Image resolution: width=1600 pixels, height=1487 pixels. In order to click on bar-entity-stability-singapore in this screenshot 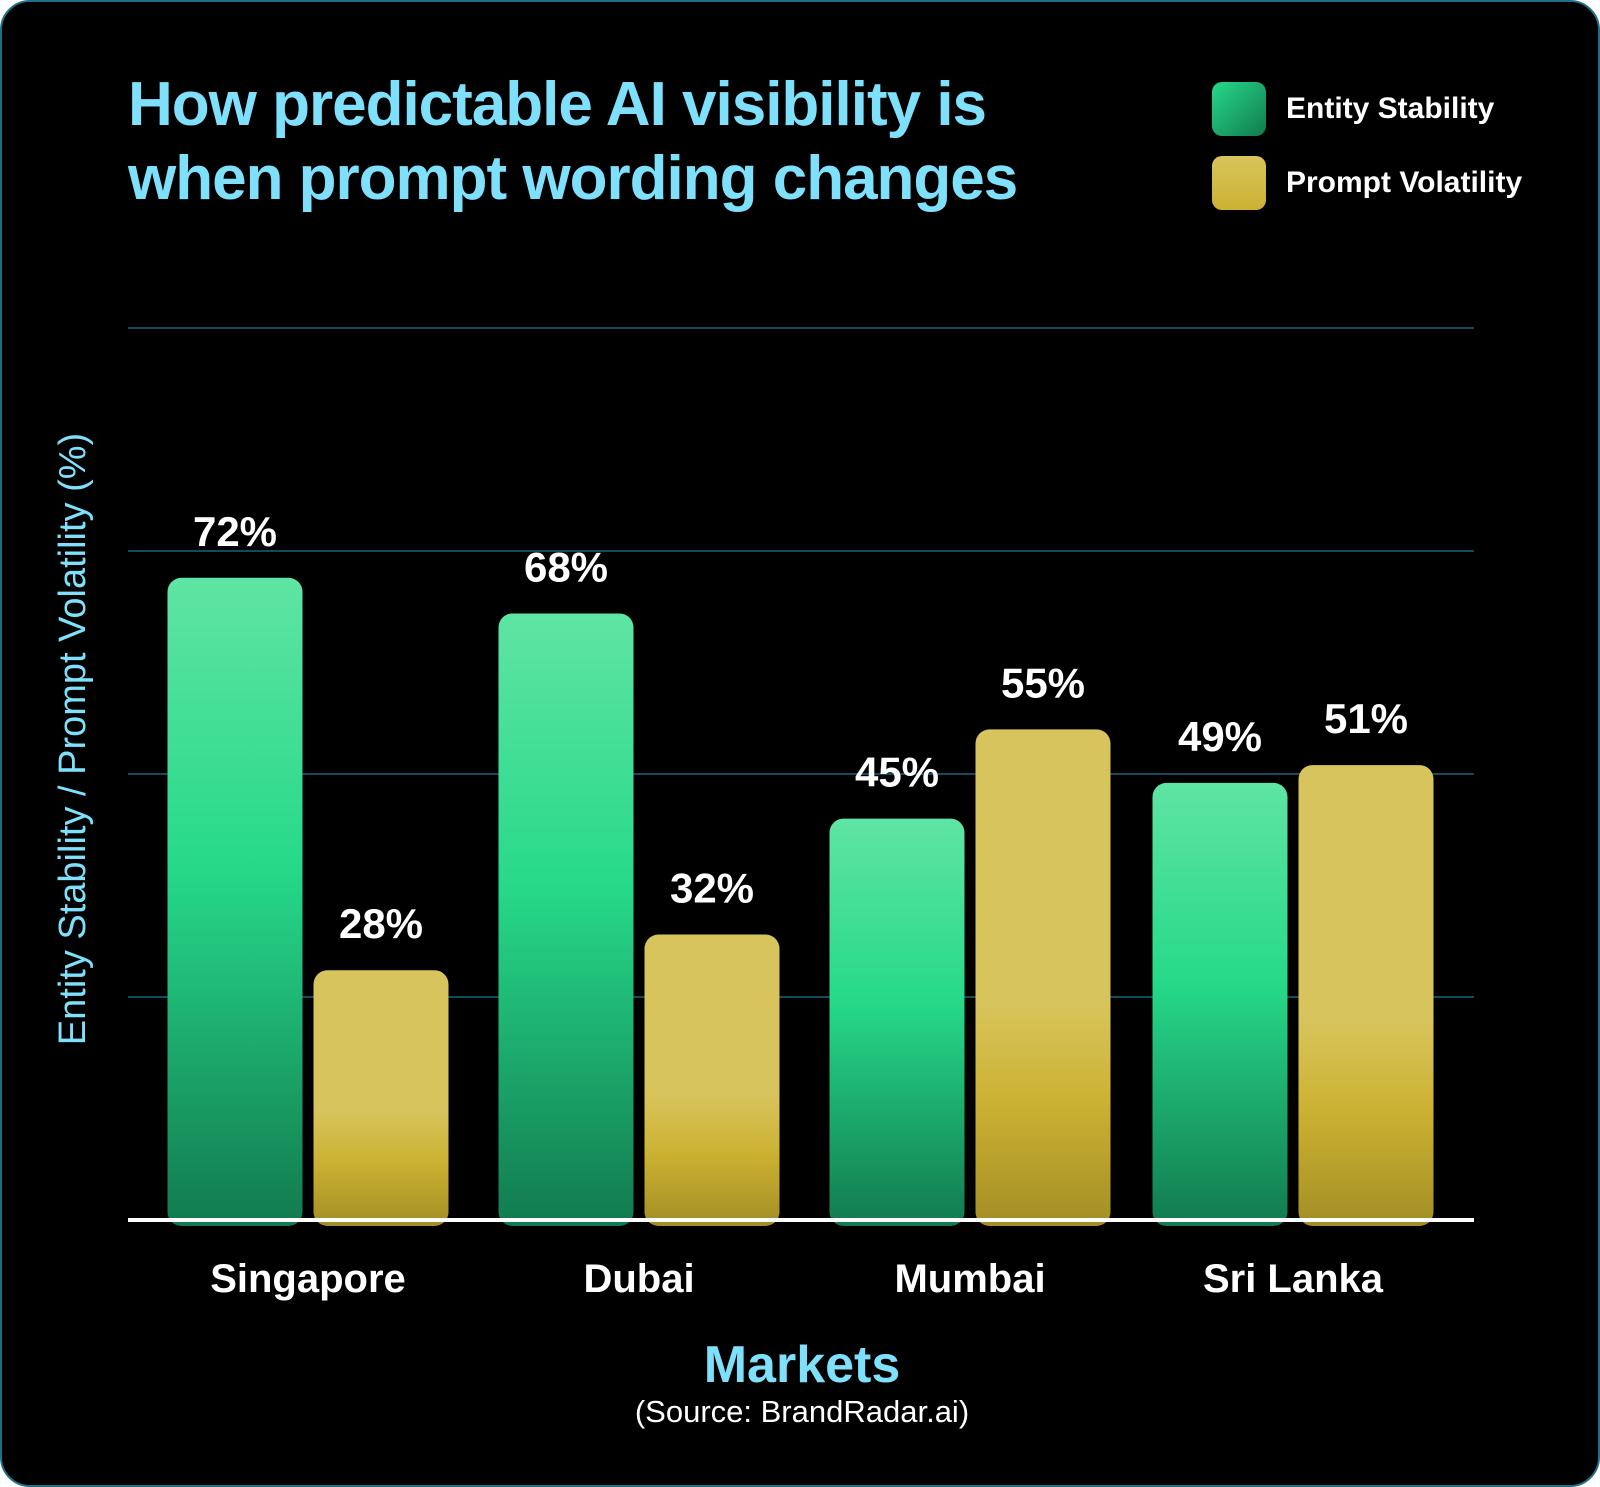, I will do `click(235, 901)`.